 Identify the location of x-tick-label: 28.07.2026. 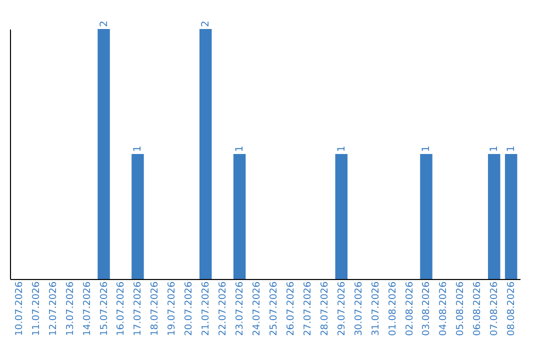
(324, 309).